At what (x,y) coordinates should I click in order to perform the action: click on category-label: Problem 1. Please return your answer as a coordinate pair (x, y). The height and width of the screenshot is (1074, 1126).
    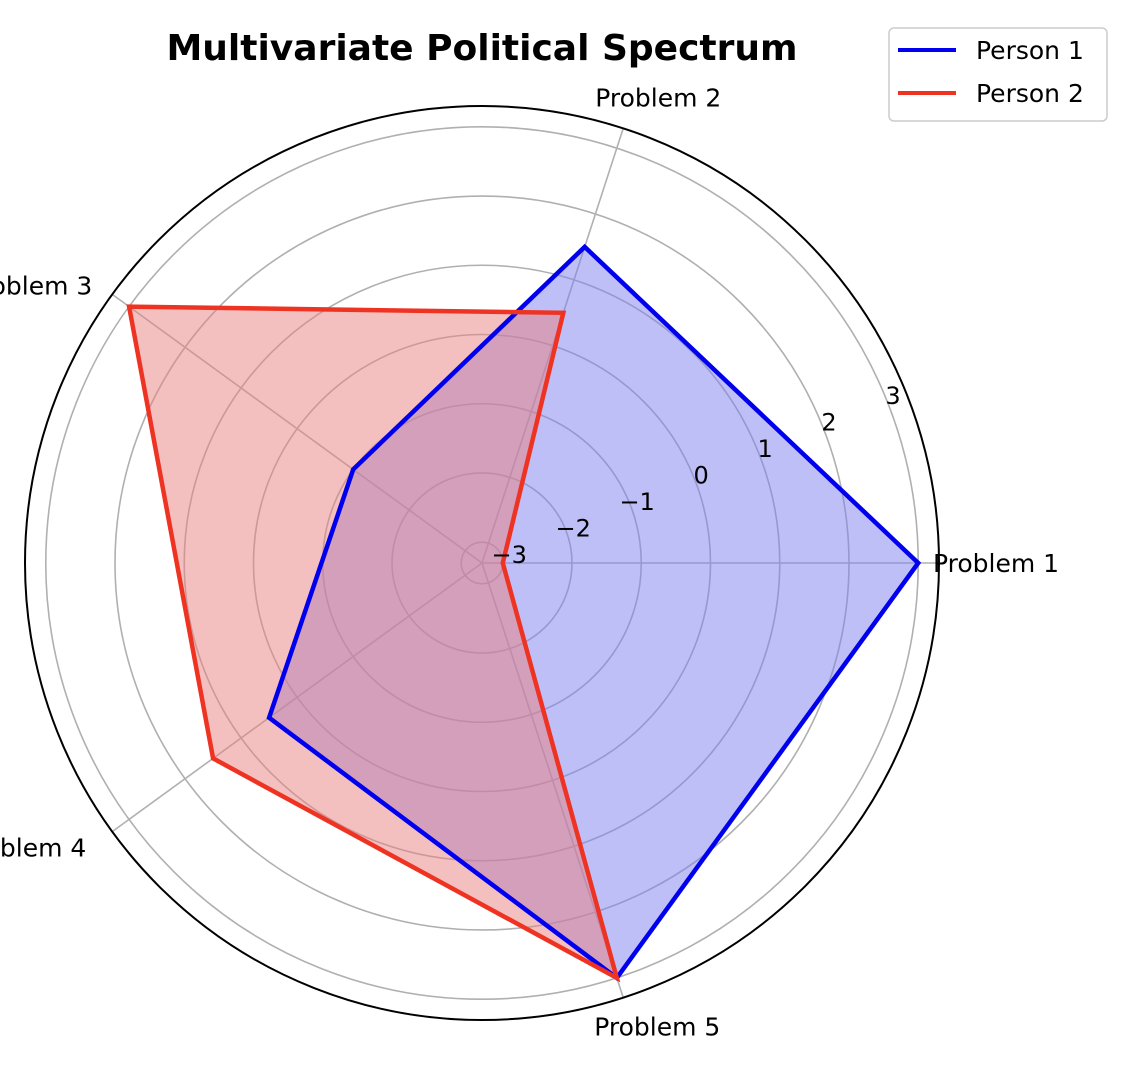
    Looking at the image, I should click on (996, 563).